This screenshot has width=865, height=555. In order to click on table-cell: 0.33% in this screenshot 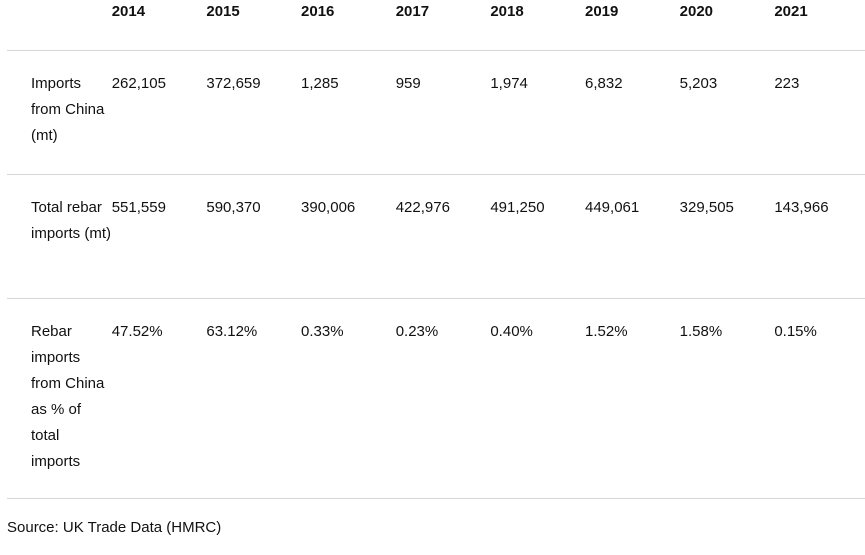, I will do `click(348, 398)`.